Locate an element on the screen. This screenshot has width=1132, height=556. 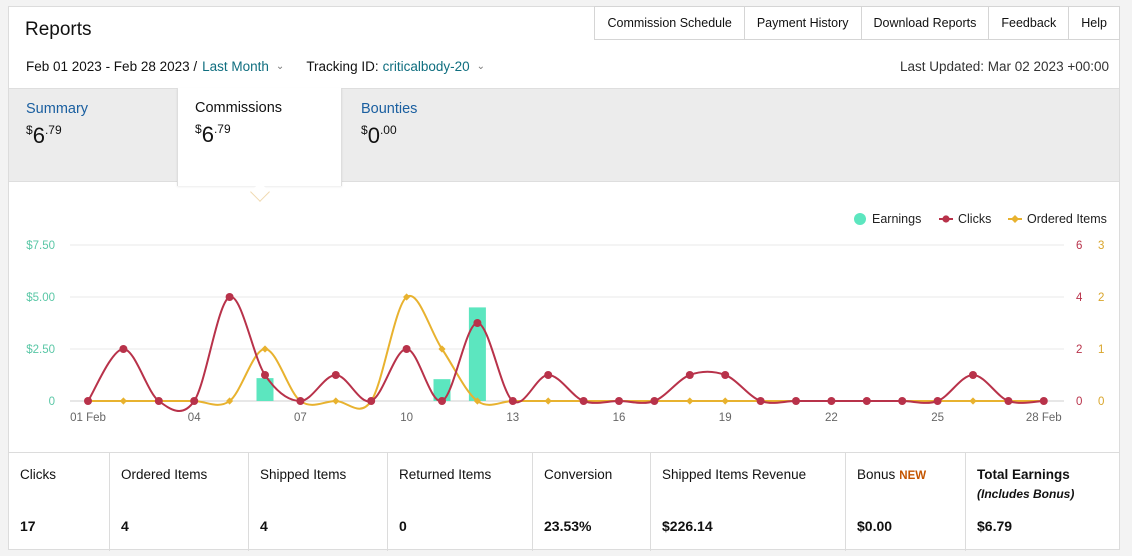
tab-amount: $6.79 is located at coordinates (44, 135).